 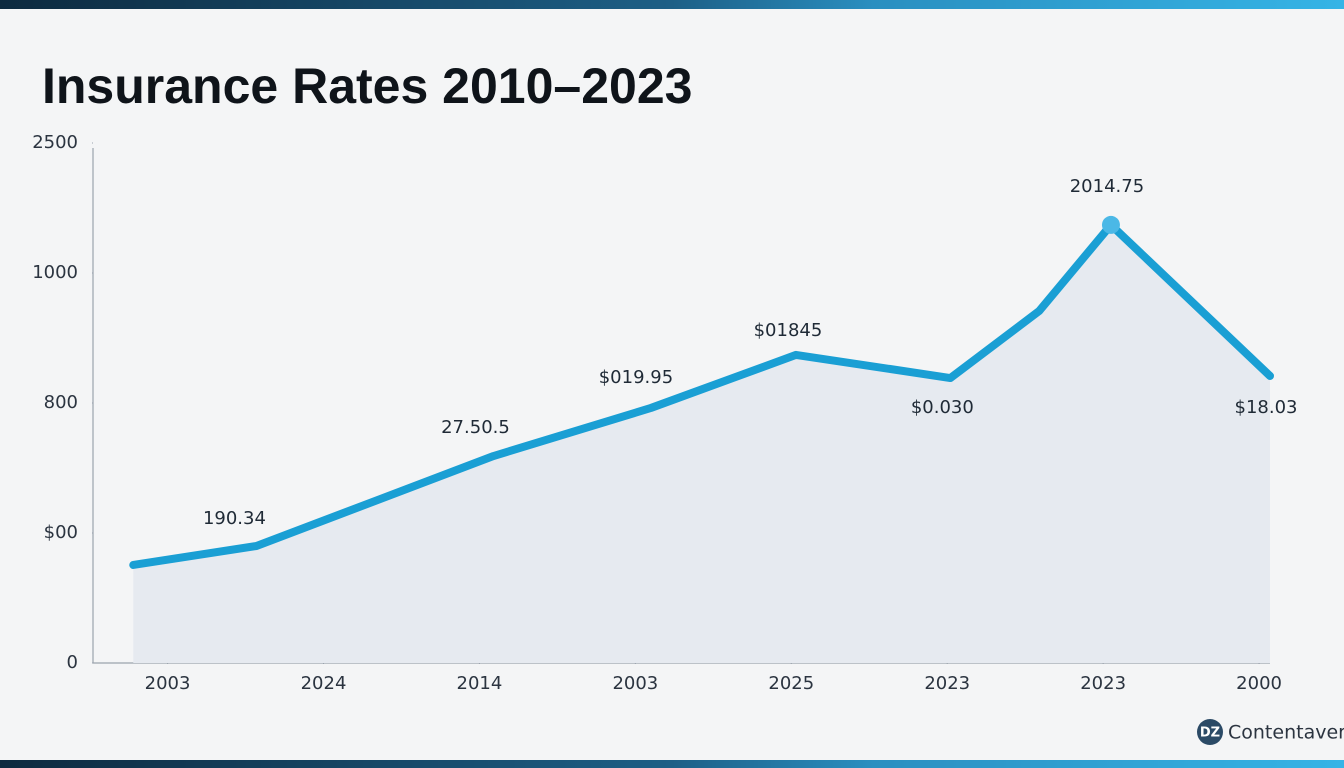 What do you see at coordinates (1266, 407) in the screenshot?
I see `value-label: $18.03` at bounding box center [1266, 407].